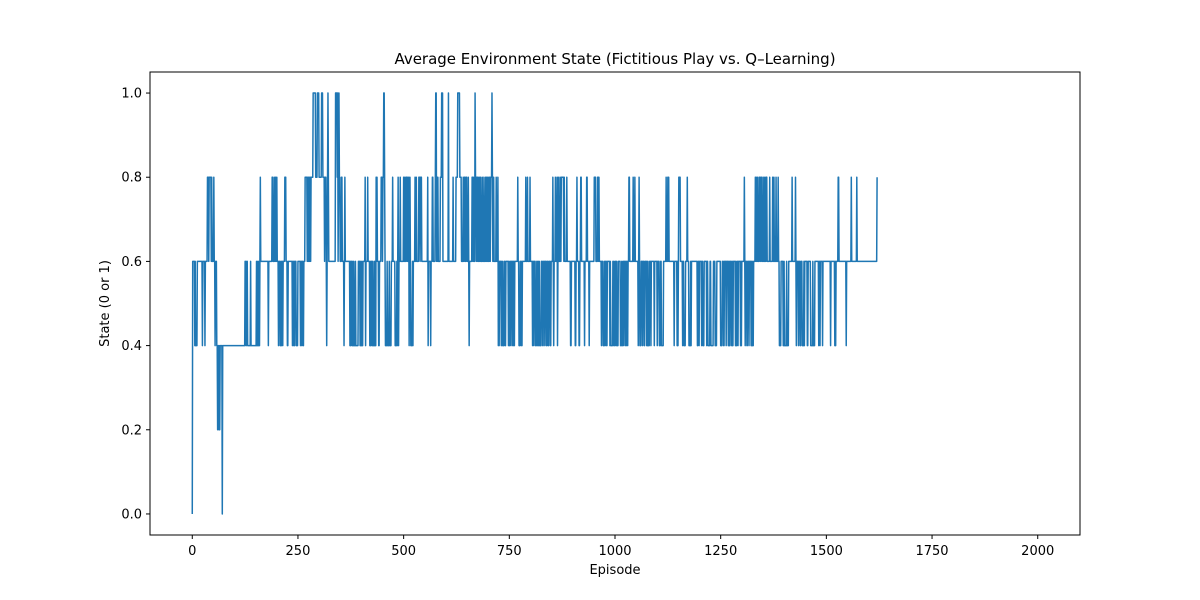 This screenshot has height=600, width=1200. What do you see at coordinates (403, 551) in the screenshot?
I see `x-tick-label: 500` at bounding box center [403, 551].